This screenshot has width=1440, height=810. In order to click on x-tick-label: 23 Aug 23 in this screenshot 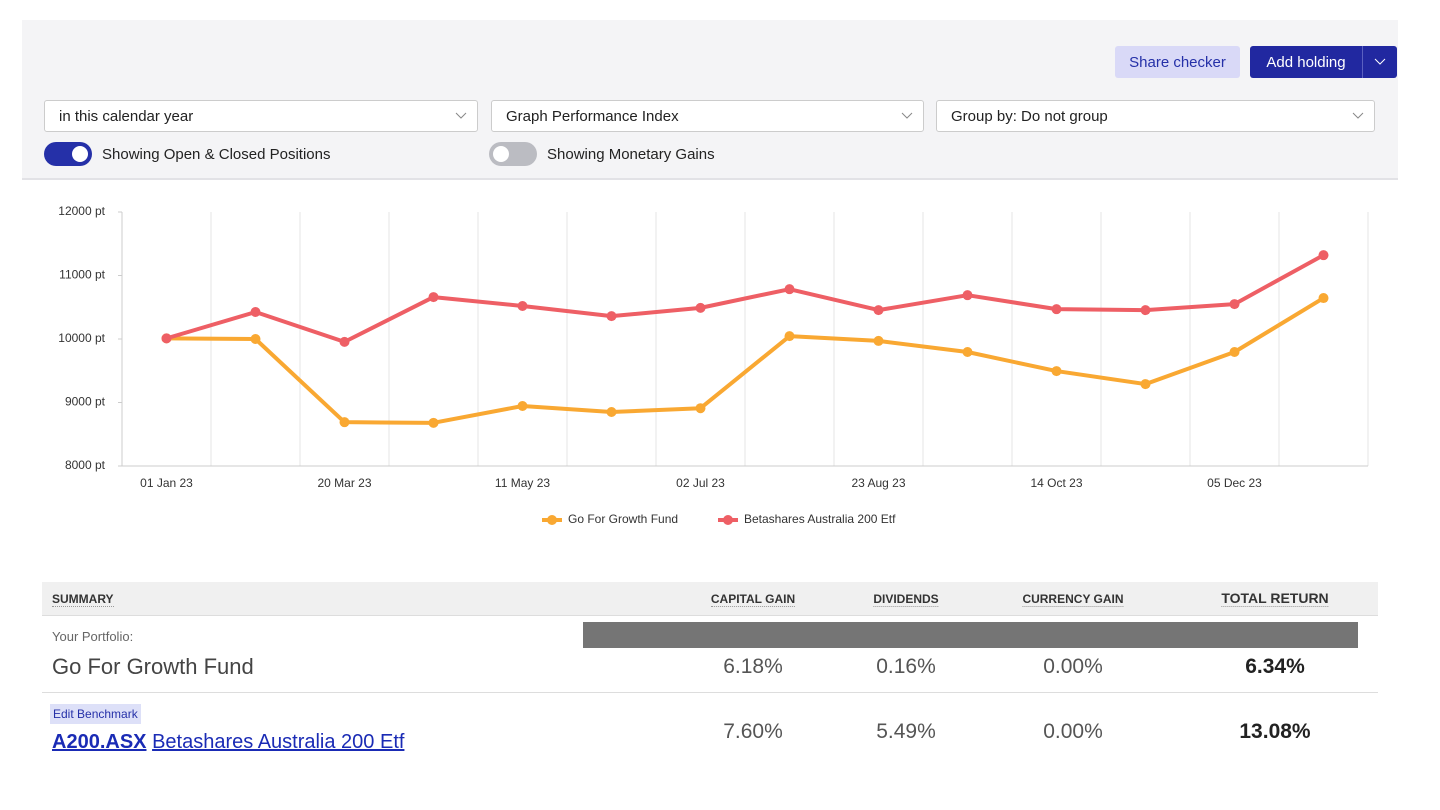, I will do `click(878, 483)`.